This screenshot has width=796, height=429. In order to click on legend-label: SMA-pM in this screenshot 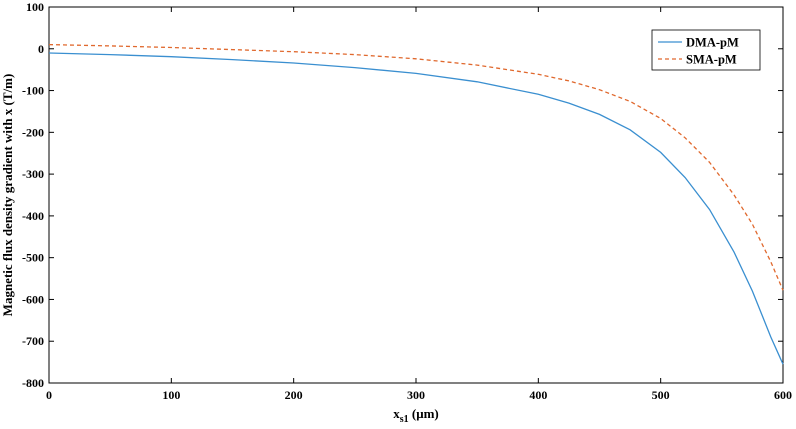, I will do `click(711, 60)`.